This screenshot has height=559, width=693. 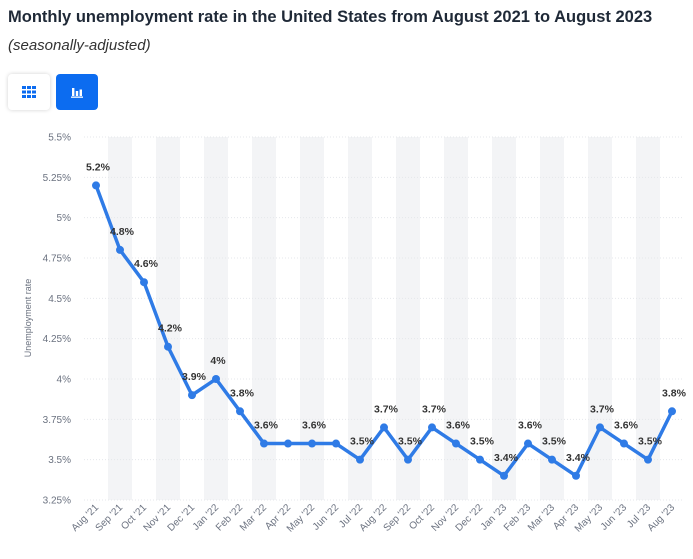 What do you see at coordinates (57, 178) in the screenshot?
I see `y-tick-label: 5.25%` at bounding box center [57, 178].